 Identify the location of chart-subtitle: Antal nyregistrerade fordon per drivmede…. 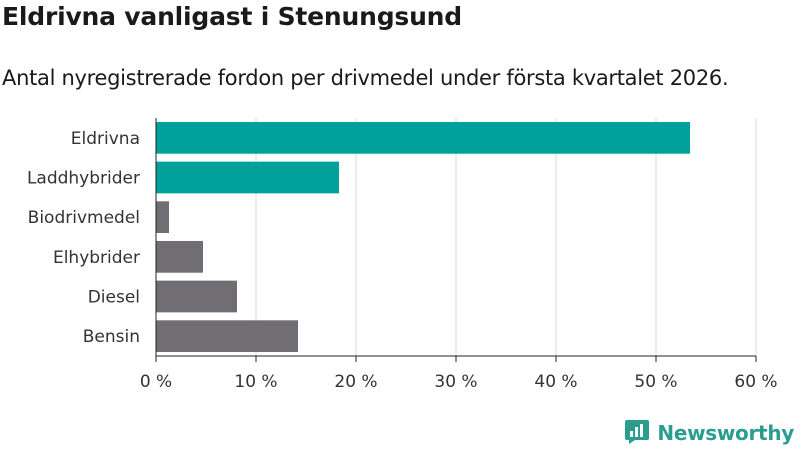
(365, 78).